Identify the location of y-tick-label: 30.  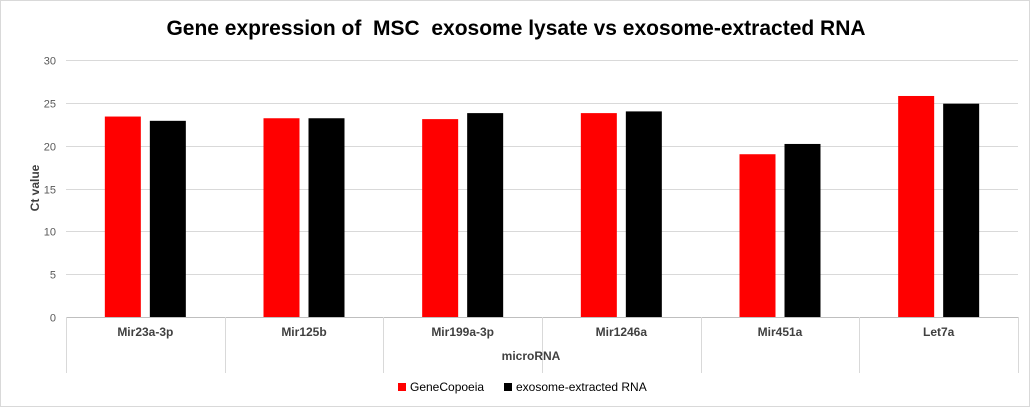
(50, 62).